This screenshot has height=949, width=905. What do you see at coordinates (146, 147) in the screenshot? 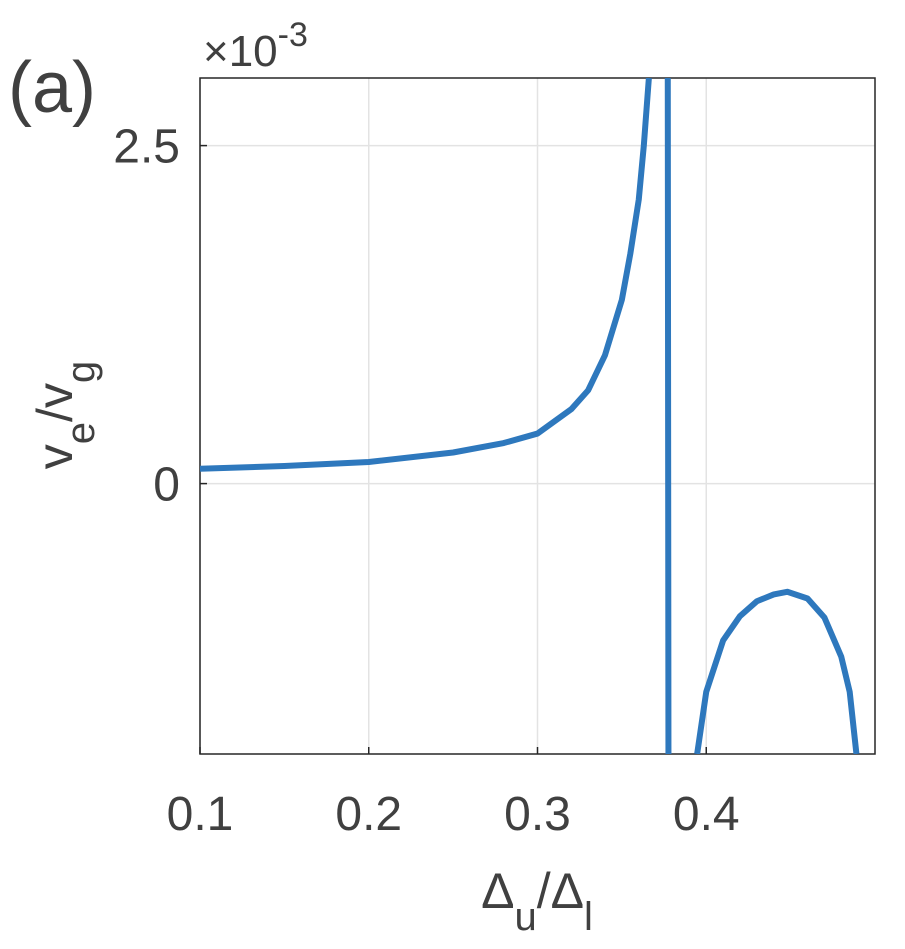
I see `y-tick-label: 2.5` at bounding box center [146, 147].